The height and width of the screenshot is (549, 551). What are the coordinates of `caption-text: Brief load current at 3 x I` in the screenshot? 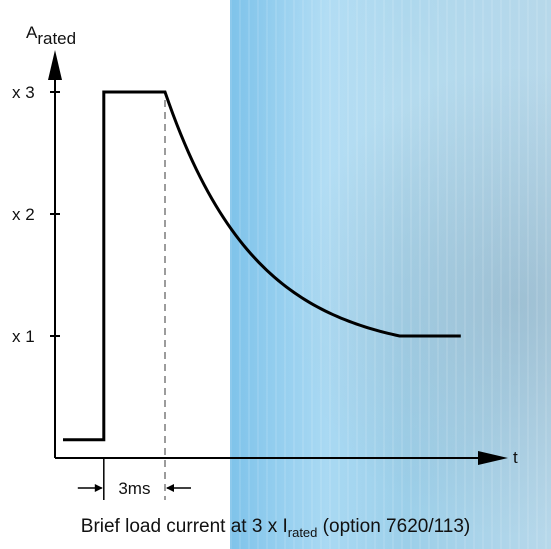 It's located at (184, 526).